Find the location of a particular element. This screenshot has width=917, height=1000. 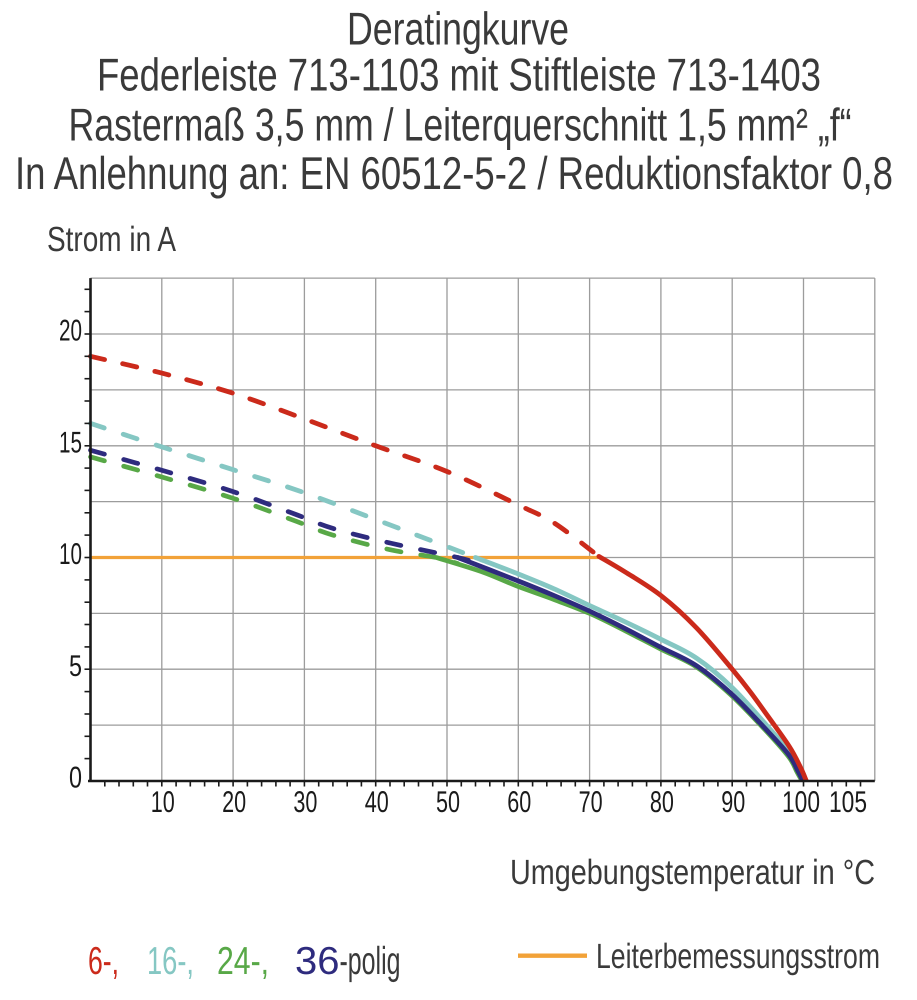

svg-text: Umgebungstemperatur in °C is located at coordinates (692, 872).